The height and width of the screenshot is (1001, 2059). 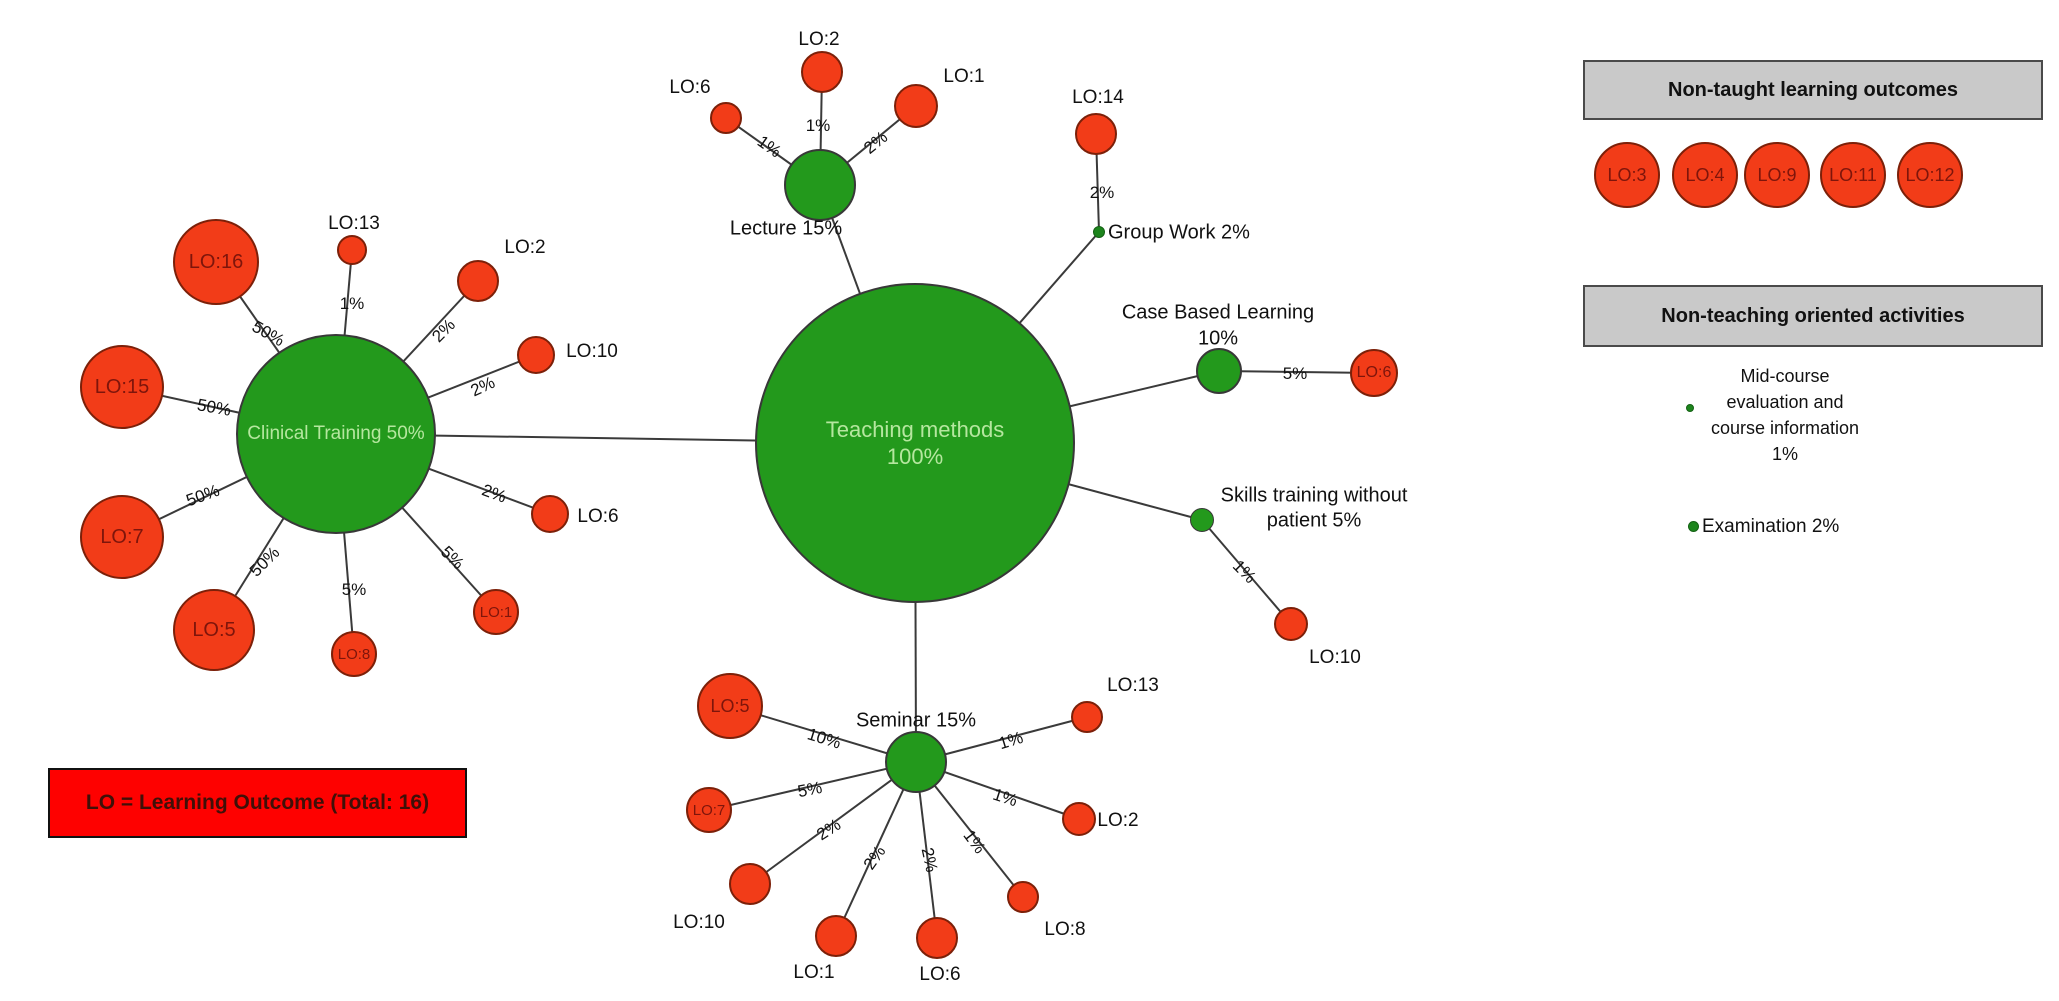 I want to click on lo-node-seminar-lo5: LO:5, so click(x=730, y=706).